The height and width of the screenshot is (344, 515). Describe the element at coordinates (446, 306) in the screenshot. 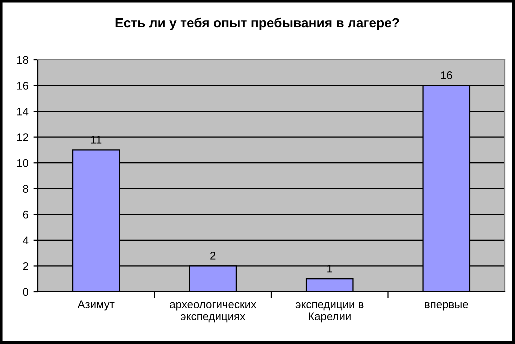

I see `x-tick-label: впервые` at that location.